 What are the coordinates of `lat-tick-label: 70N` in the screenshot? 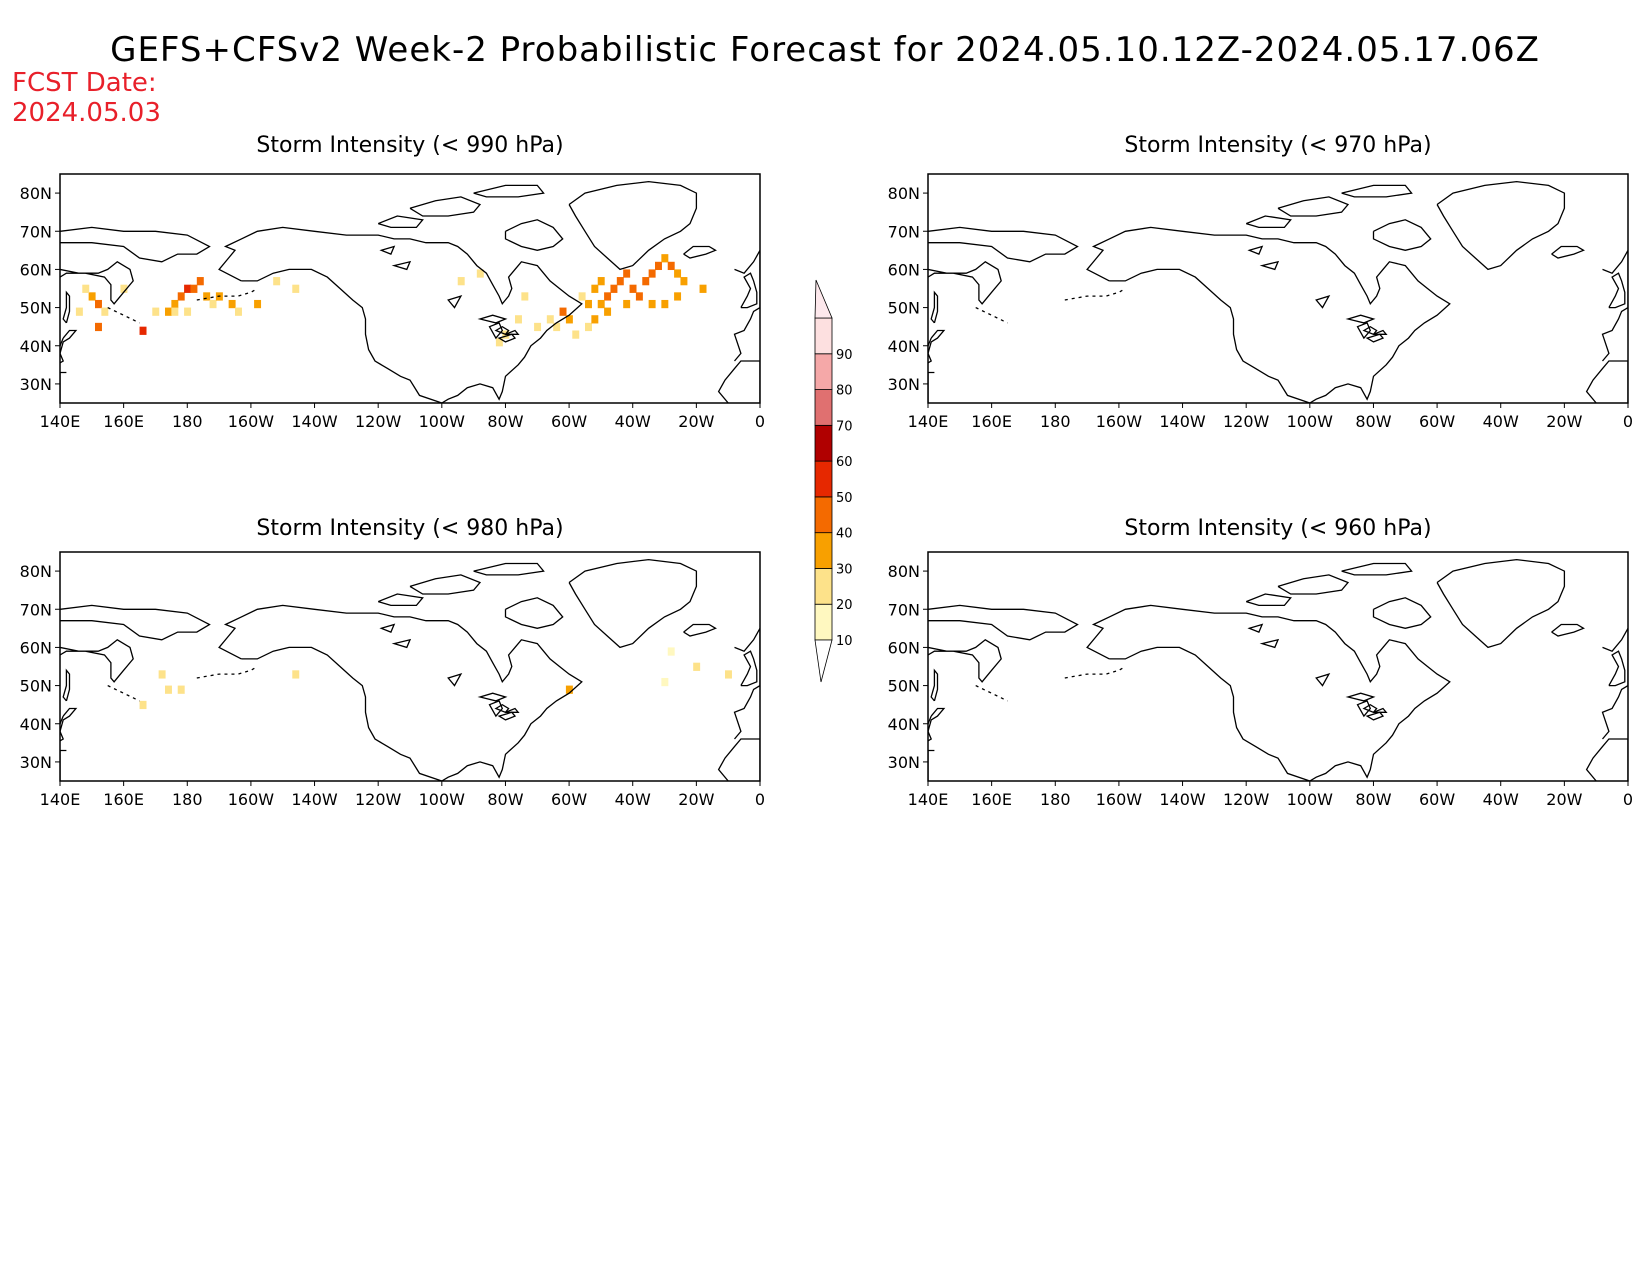 It's located at (36, 231).